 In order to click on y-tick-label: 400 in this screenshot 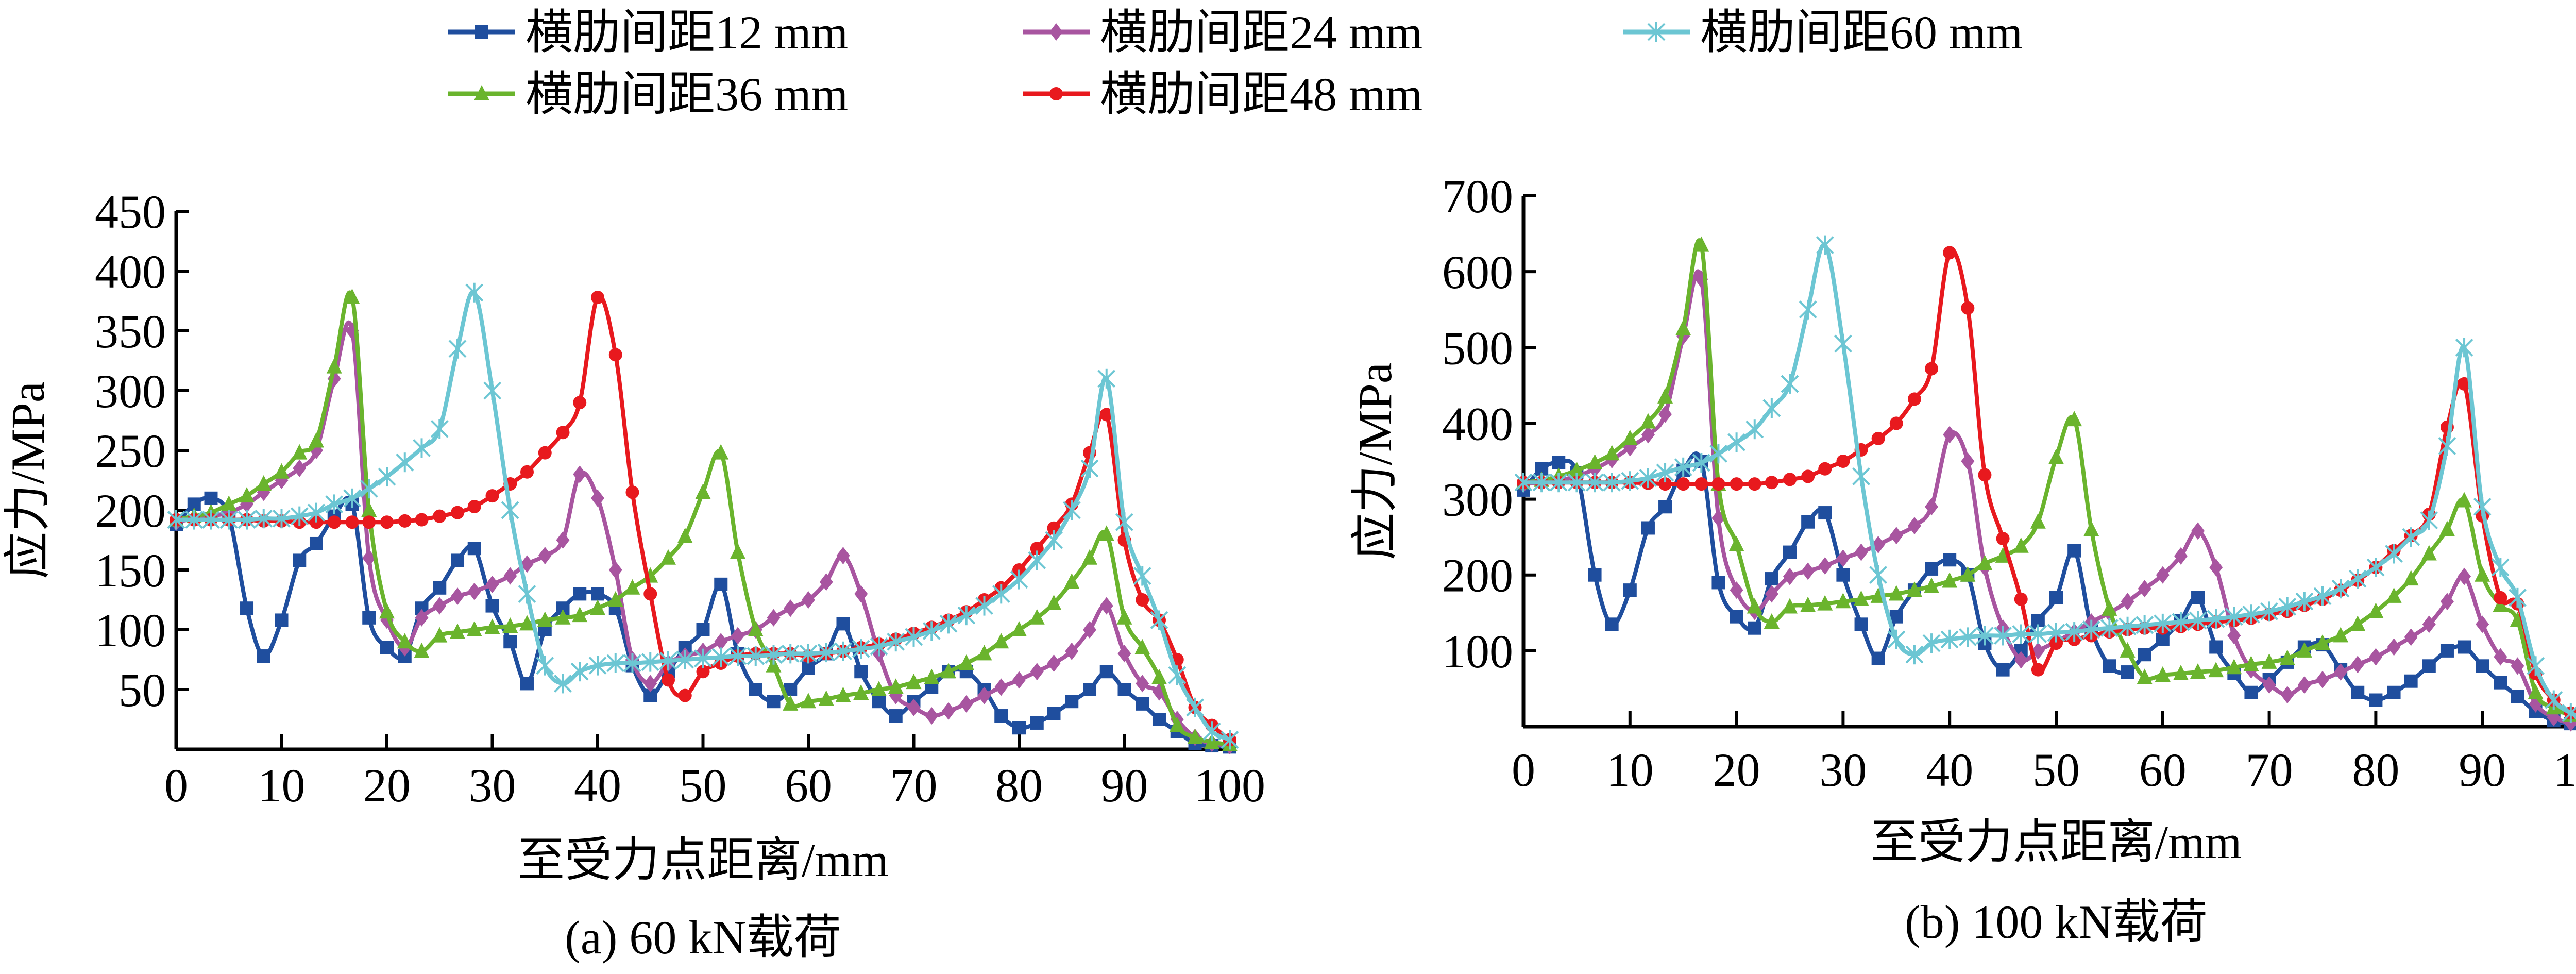, I will do `click(130, 271)`.